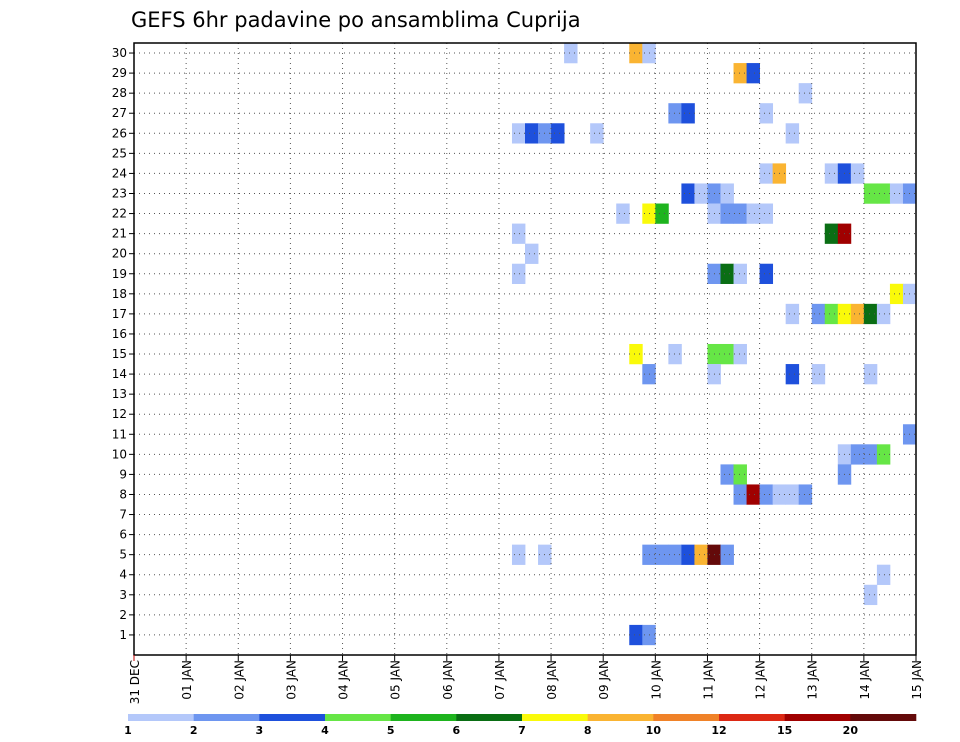 The image size is (960, 742). What do you see at coordinates (119, 93) in the screenshot?
I see `y-tick-label: 28` at bounding box center [119, 93].